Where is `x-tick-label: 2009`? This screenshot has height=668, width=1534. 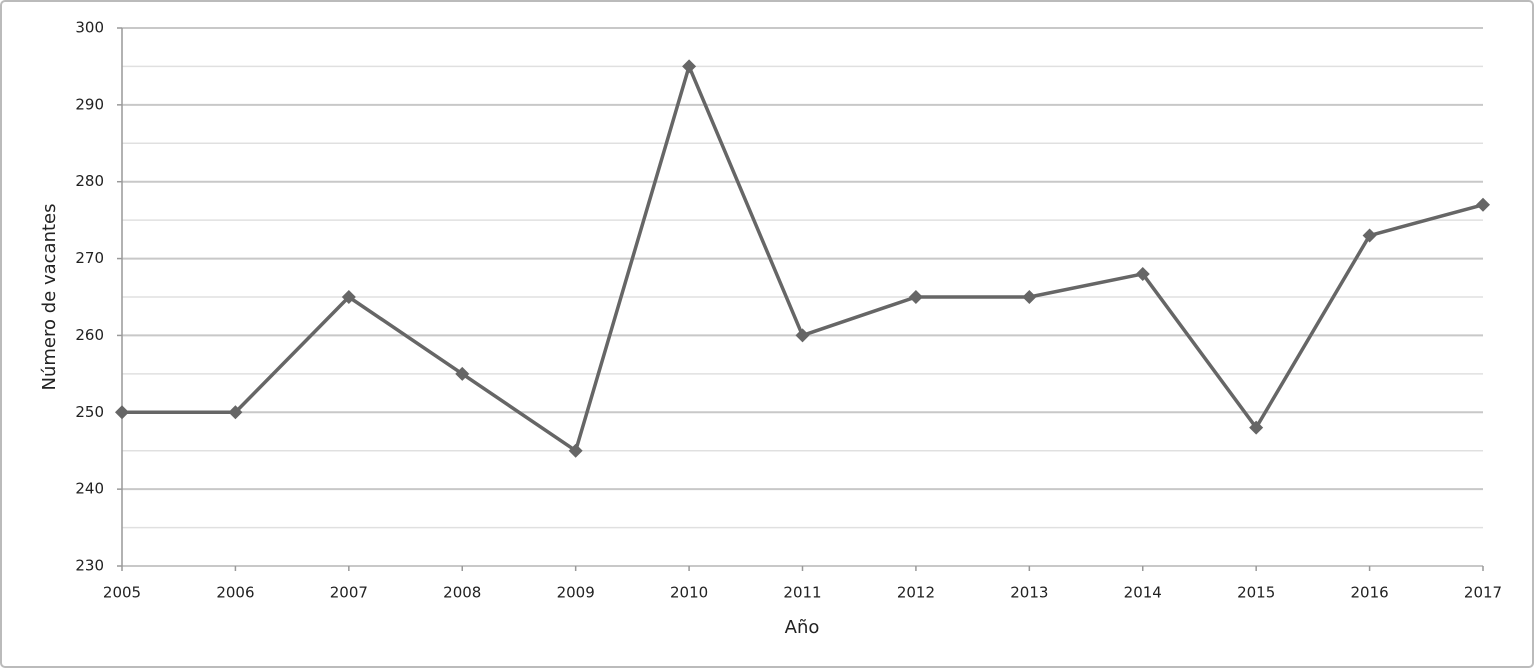
x-tick-label: 2009 is located at coordinates (576, 593).